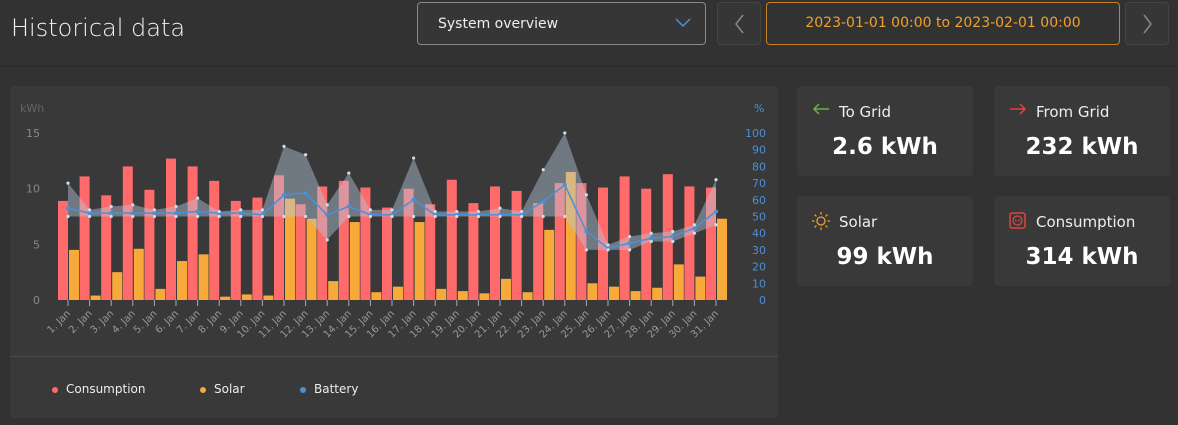 This screenshot has height=425, width=1178. What do you see at coordinates (589, 66) in the screenshot?
I see `header-divider` at bounding box center [589, 66].